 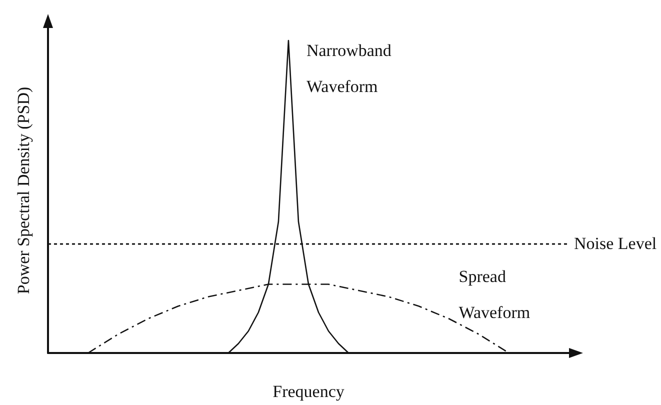 What do you see at coordinates (494, 294) in the screenshot?
I see `series-label: Spread Waveform` at bounding box center [494, 294].